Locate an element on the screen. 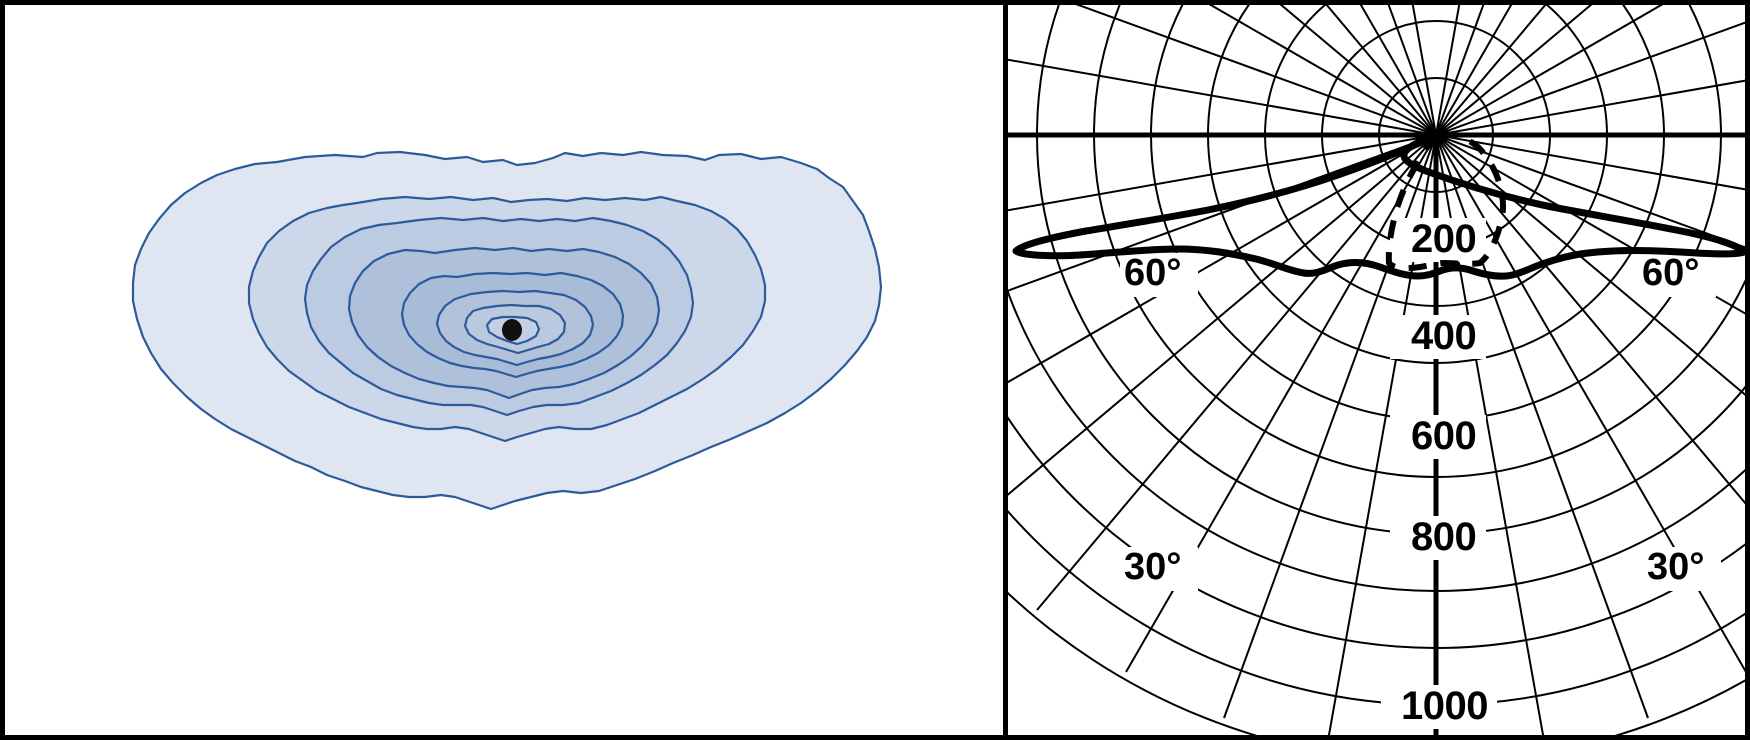 This screenshot has width=1750, height=740. solid-distribution-curve is located at coordinates (1378, 205).